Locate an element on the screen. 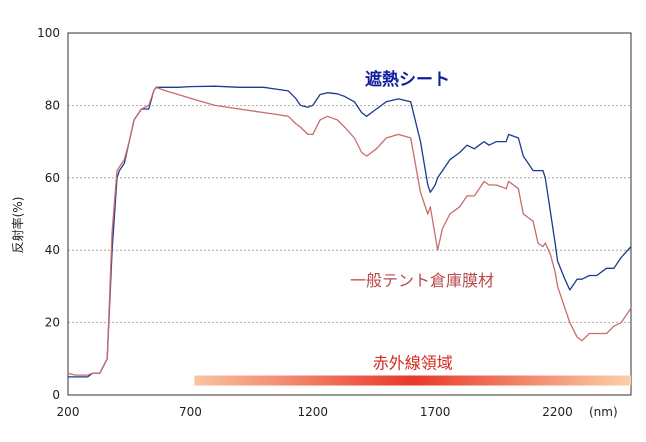  y-tick-label: 0 is located at coordinates (56, 395).